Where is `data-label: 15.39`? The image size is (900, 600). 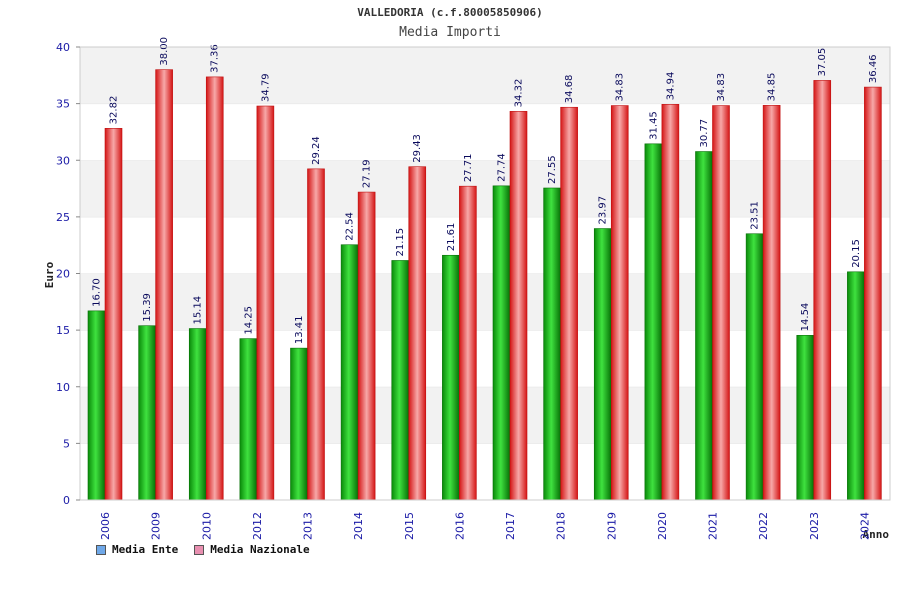 data-label: 15.39 is located at coordinates (147, 307).